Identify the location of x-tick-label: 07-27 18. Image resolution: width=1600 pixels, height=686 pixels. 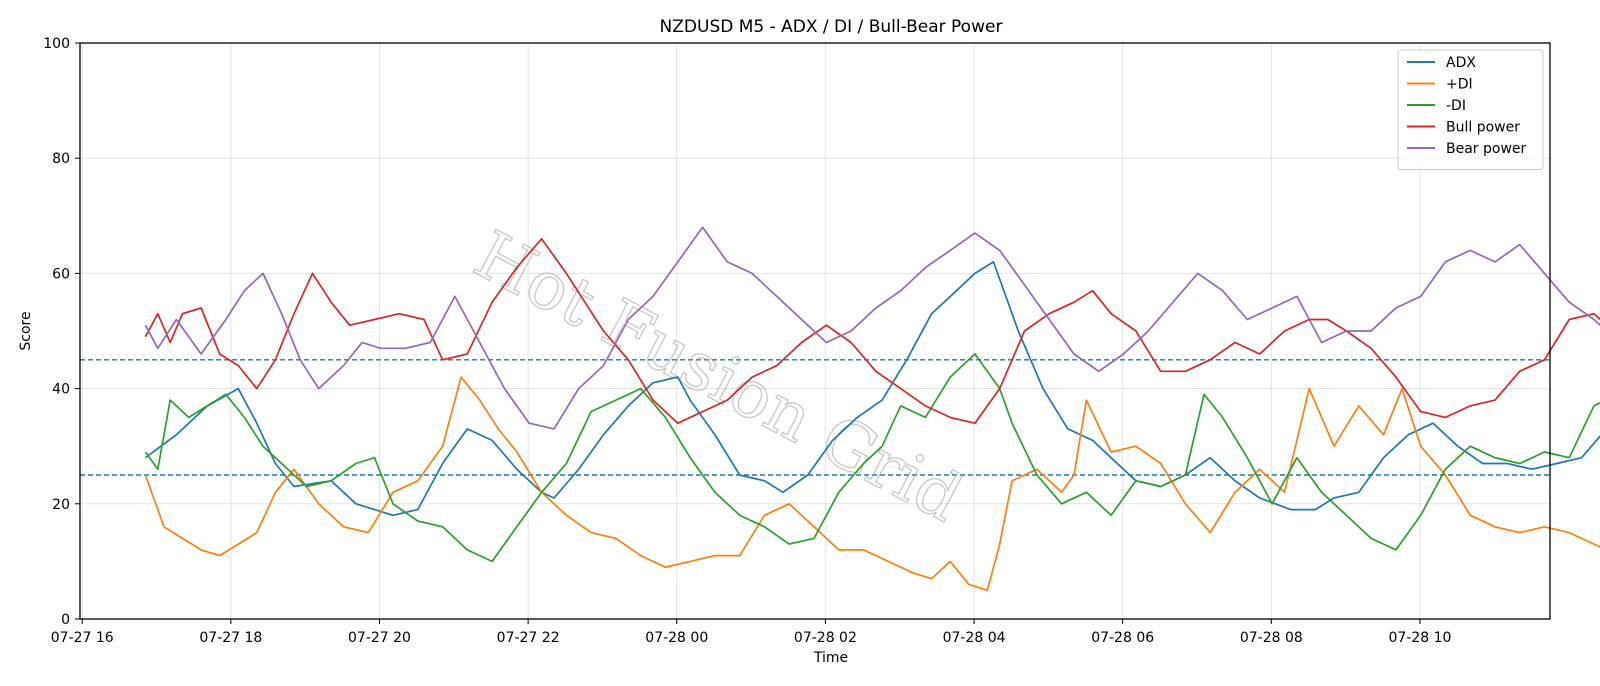
(230, 638).